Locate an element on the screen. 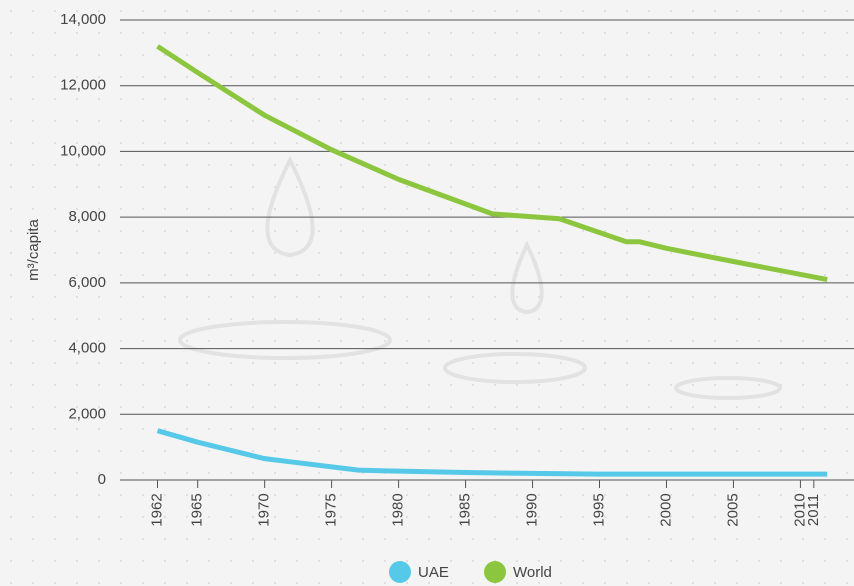 The width and height of the screenshot is (854, 586). y-tick-label: 0 is located at coordinates (102, 479).